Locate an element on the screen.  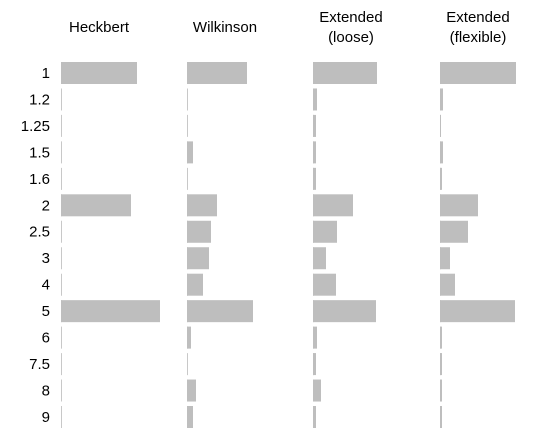
panel-title: Extended (loose) is located at coordinates (351, 27).